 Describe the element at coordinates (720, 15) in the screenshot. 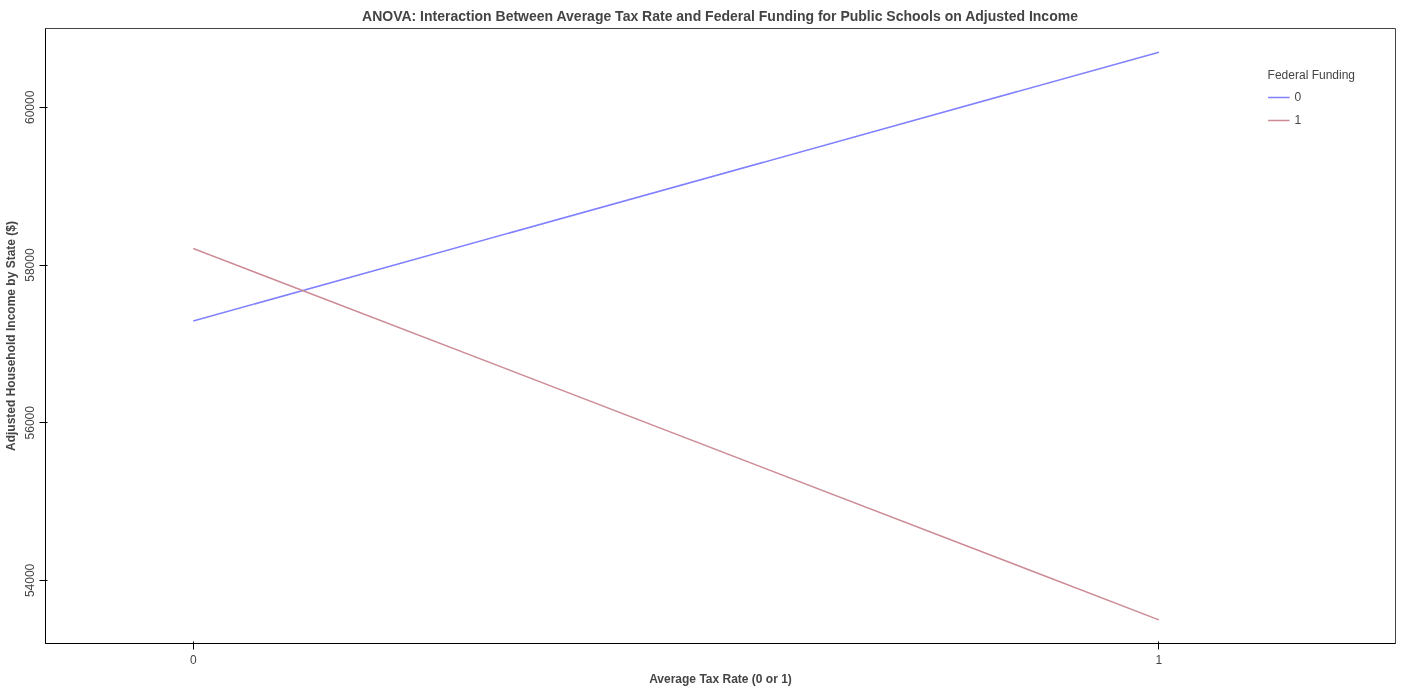

I see `chart-title: ANOVA: Interaction Between Average Tax Rate and Federal Funding for Public Schools on Adjusted Income` at that location.